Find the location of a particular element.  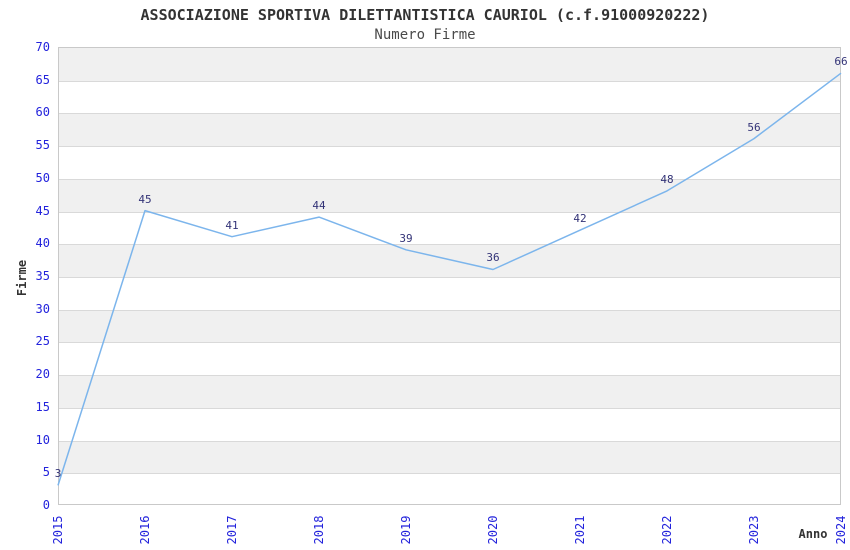

x-tick-label: 2016 is located at coordinates (145, 530).